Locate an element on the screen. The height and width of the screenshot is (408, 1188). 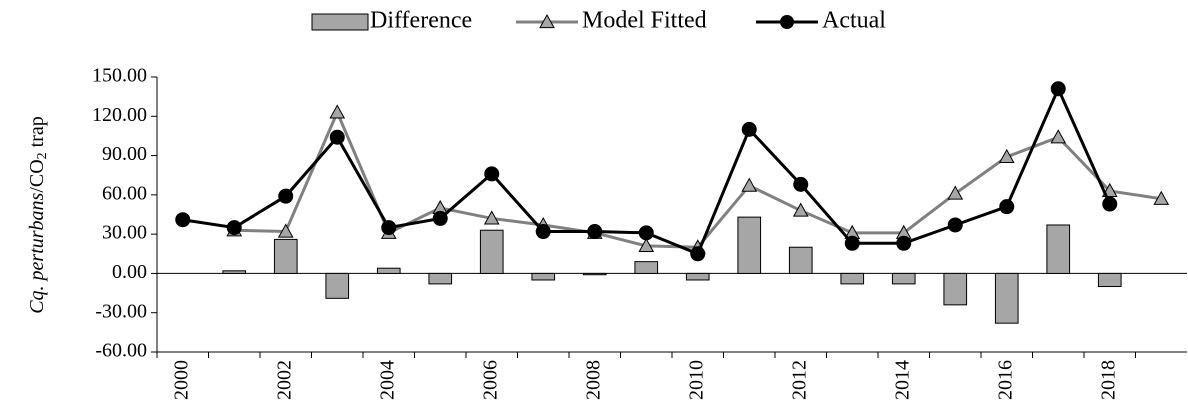
x-tick-label: 2018 is located at coordinates (1108, 380).